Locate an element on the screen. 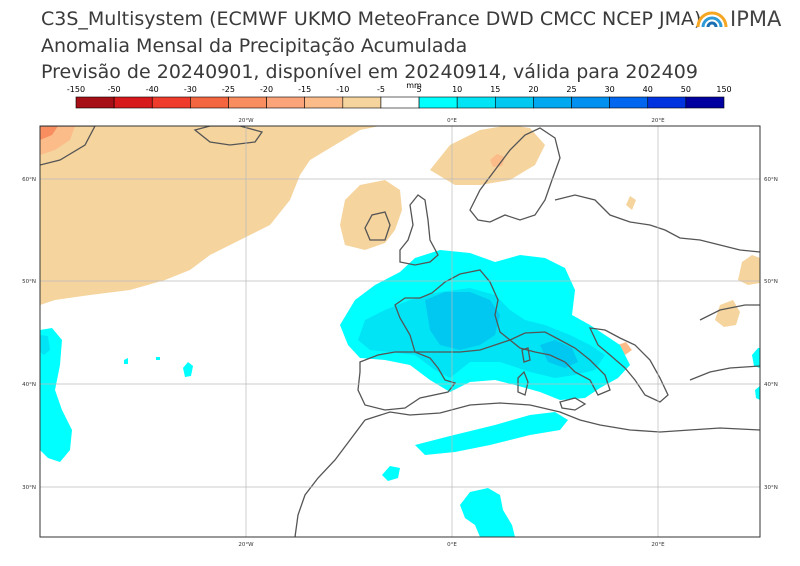 This screenshot has width=800, height=566. lon-label-bottom: 0°E is located at coordinates (452, 545).